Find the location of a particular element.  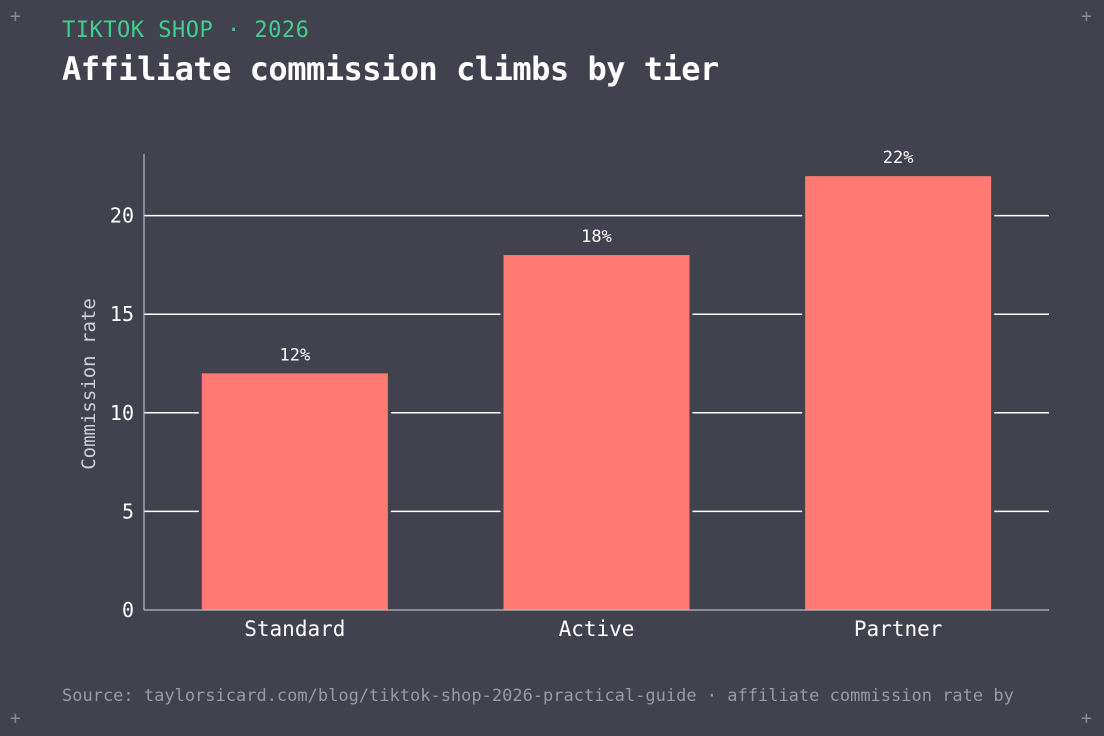

y-tick-label: 0 is located at coordinates (128, 610).